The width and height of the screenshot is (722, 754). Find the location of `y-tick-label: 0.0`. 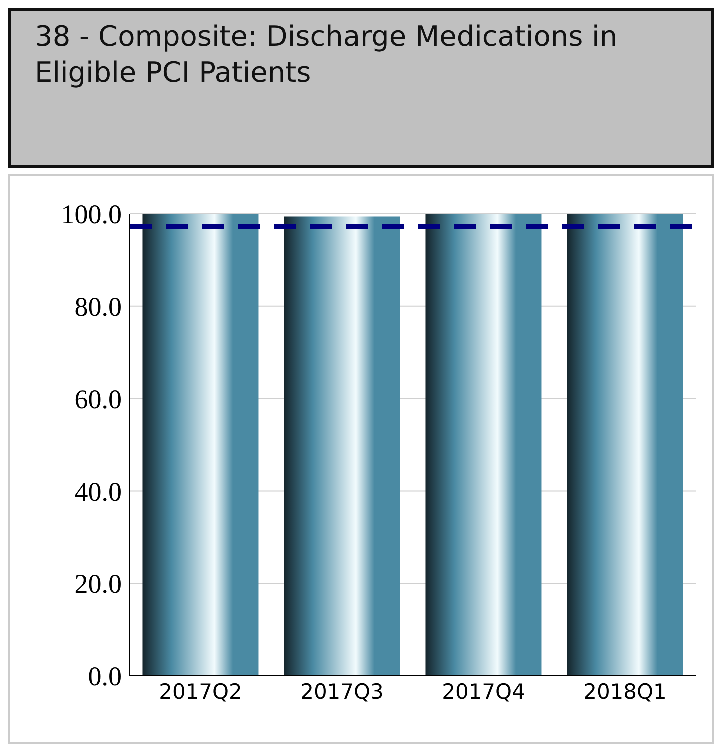

y-tick-label: 0.0 is located at coordinates (105, 677).